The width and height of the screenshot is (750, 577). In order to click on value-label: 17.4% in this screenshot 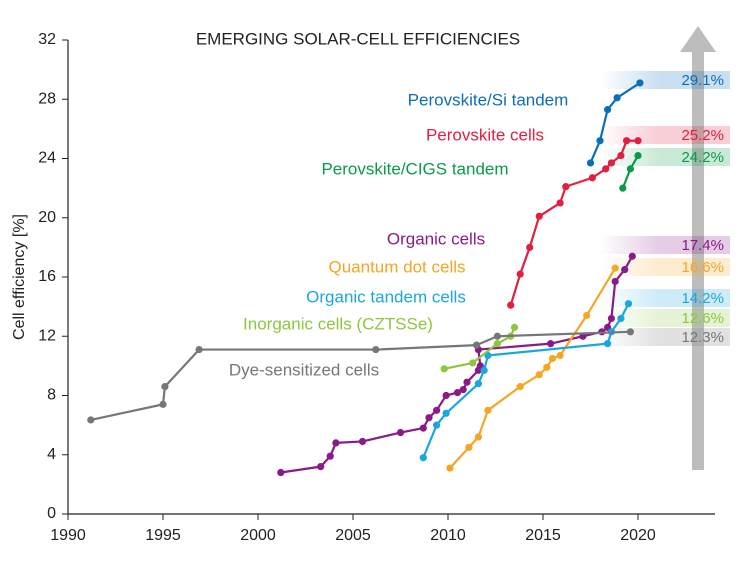, I will do `click(702, 245)`.